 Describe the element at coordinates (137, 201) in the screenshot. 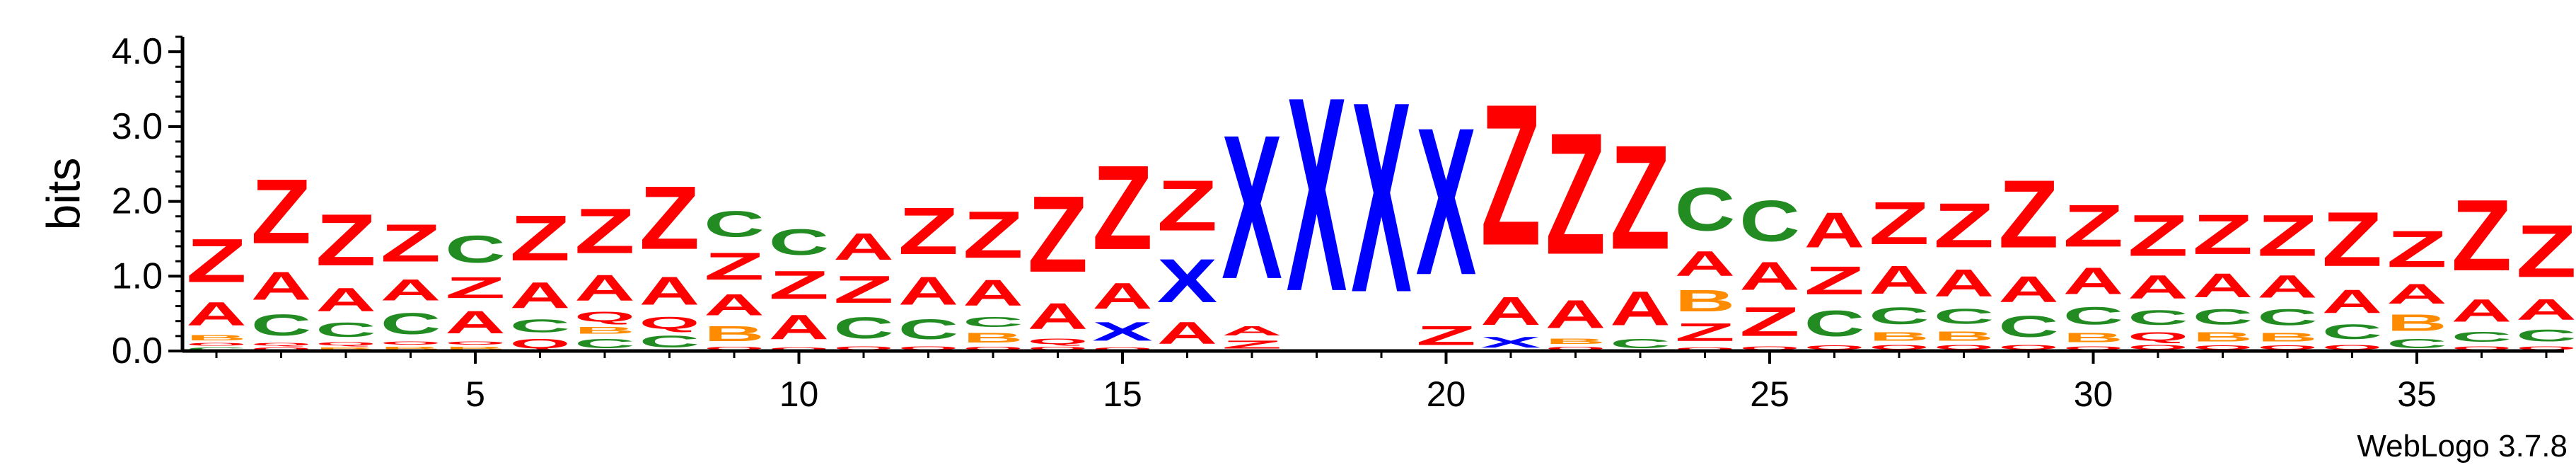

I see `y-tick-label: 2.0` at that location.